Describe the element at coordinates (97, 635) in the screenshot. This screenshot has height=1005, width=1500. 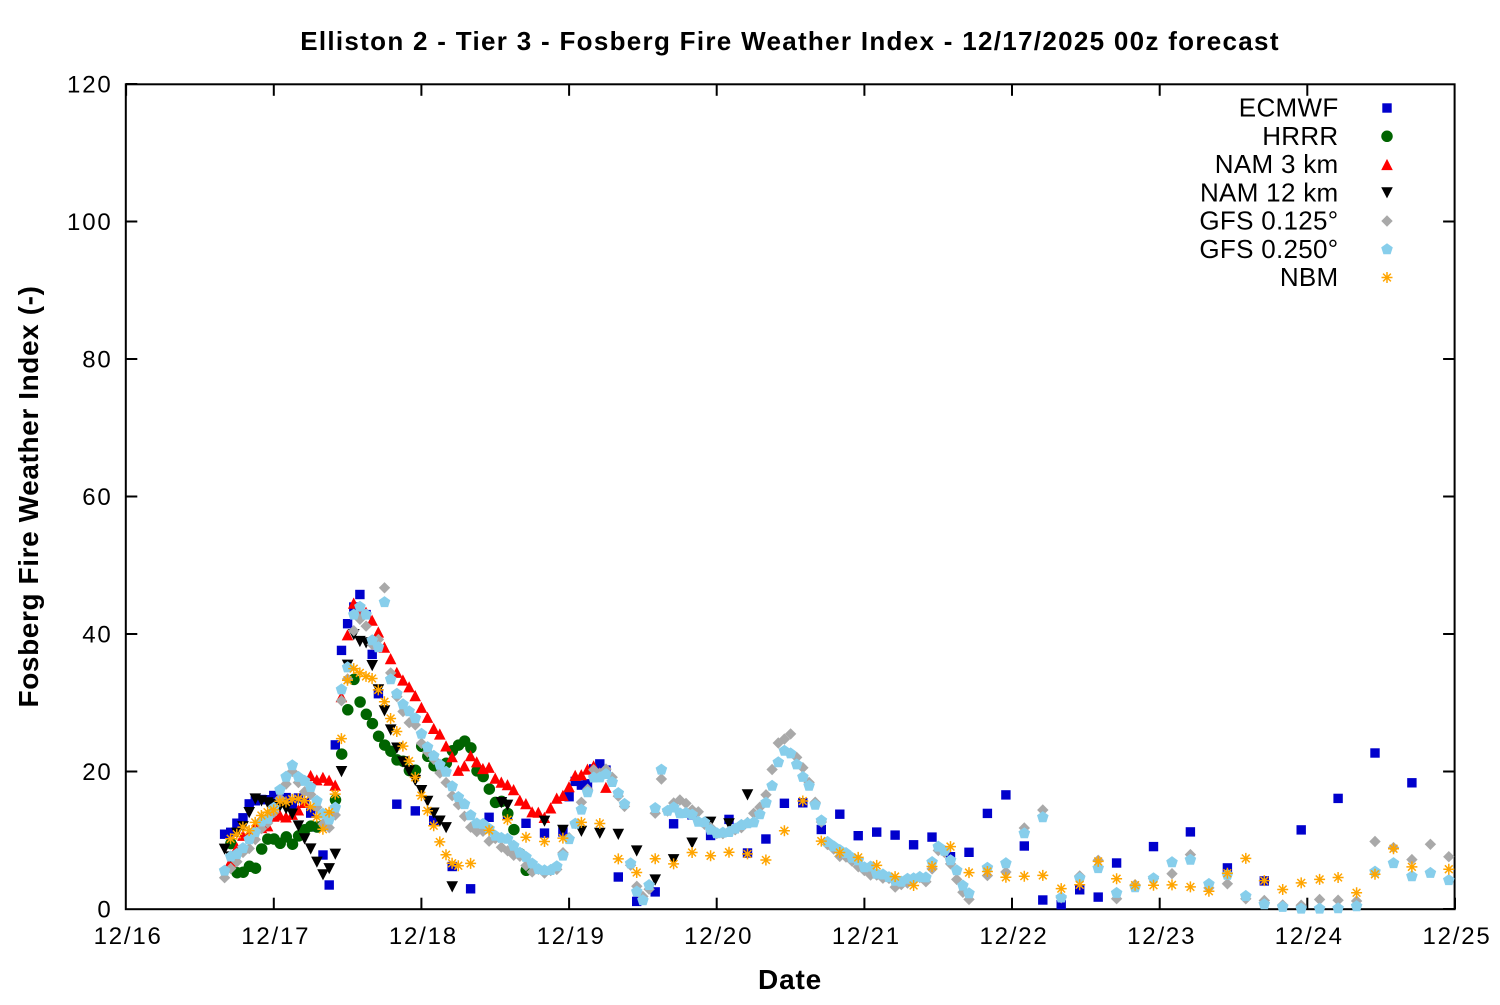
I see `svg-text: 40` at that location.